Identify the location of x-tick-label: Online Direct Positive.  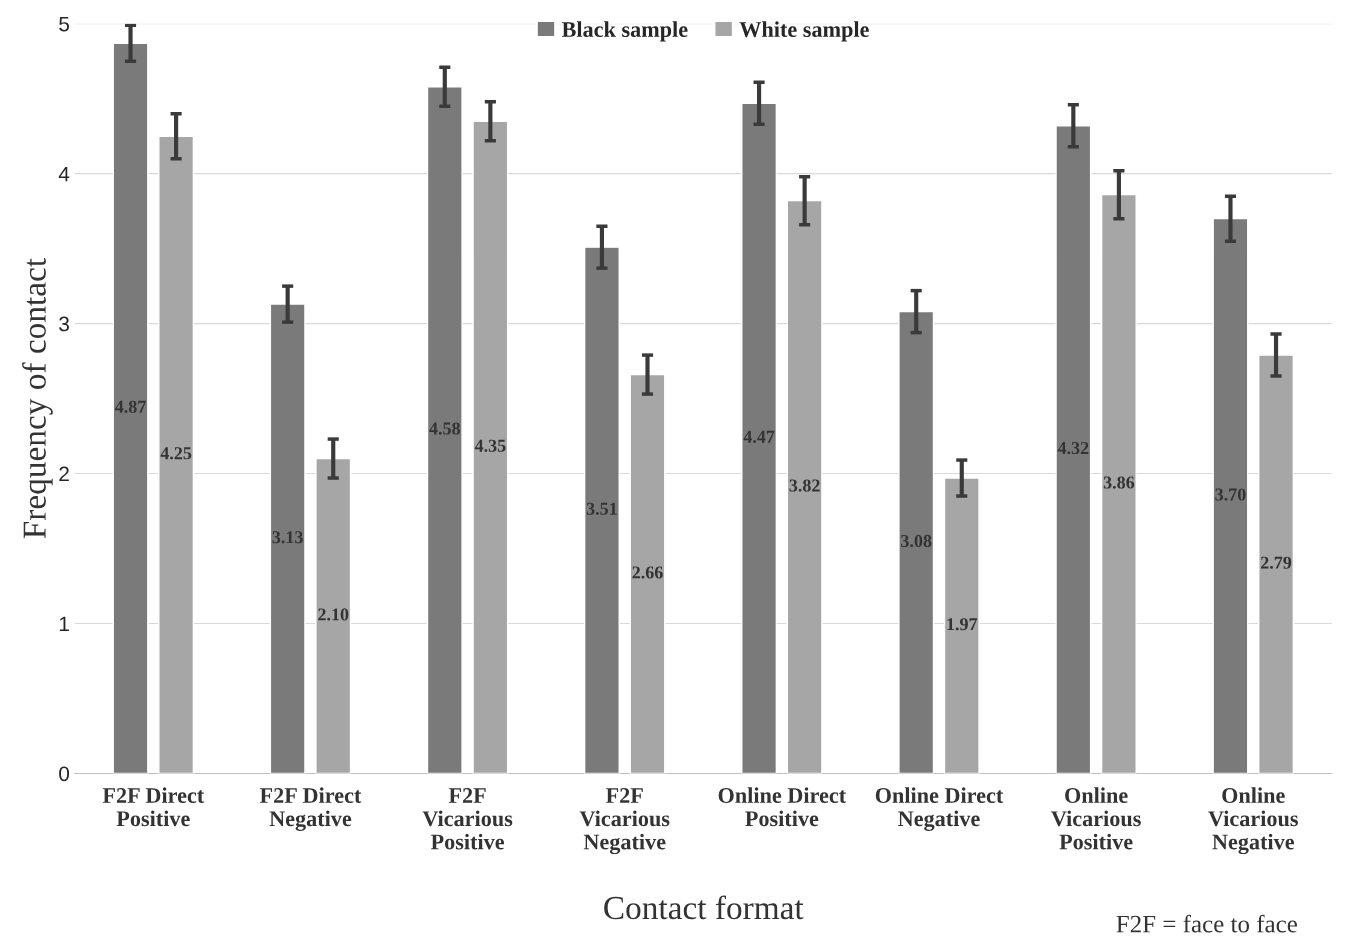
(782, 807).